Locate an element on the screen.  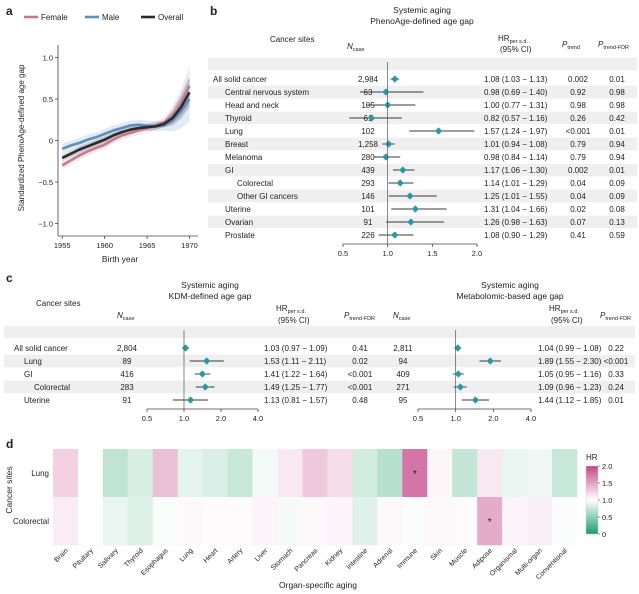
panel-b-row-hr-ci: 1.01 (0.94 − 1.08) is located at coordinates (516, 144).